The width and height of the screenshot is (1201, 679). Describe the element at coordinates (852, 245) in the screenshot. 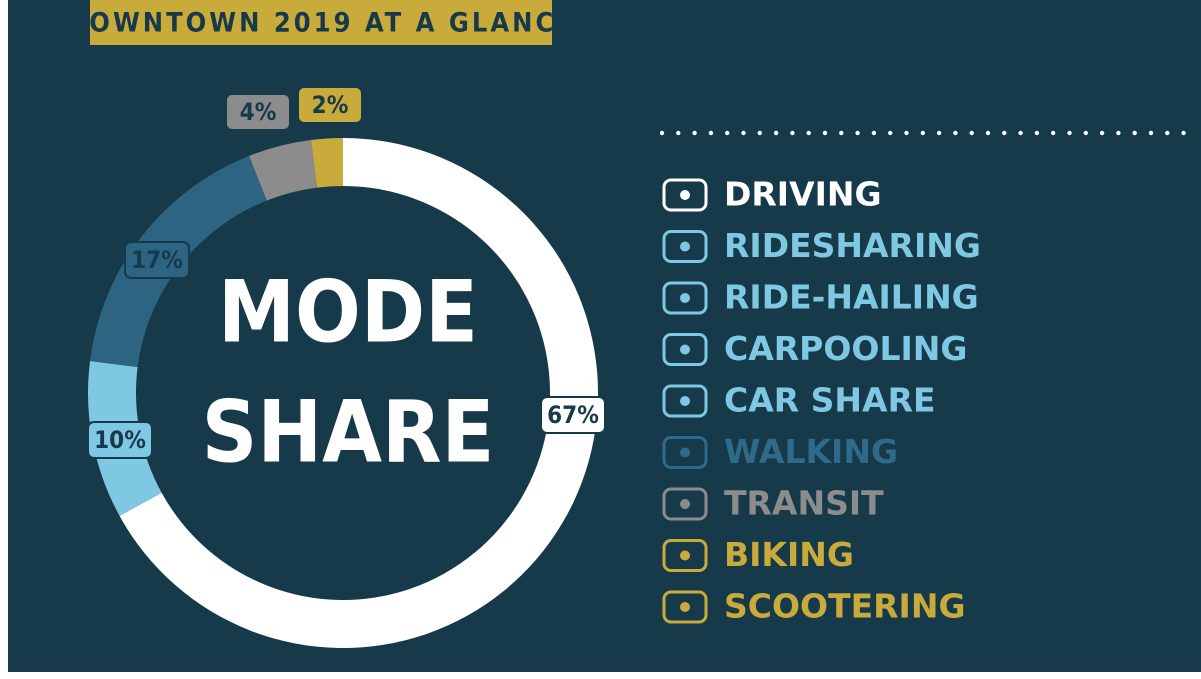

I see `legend-label: RIDESHARING` at that location.